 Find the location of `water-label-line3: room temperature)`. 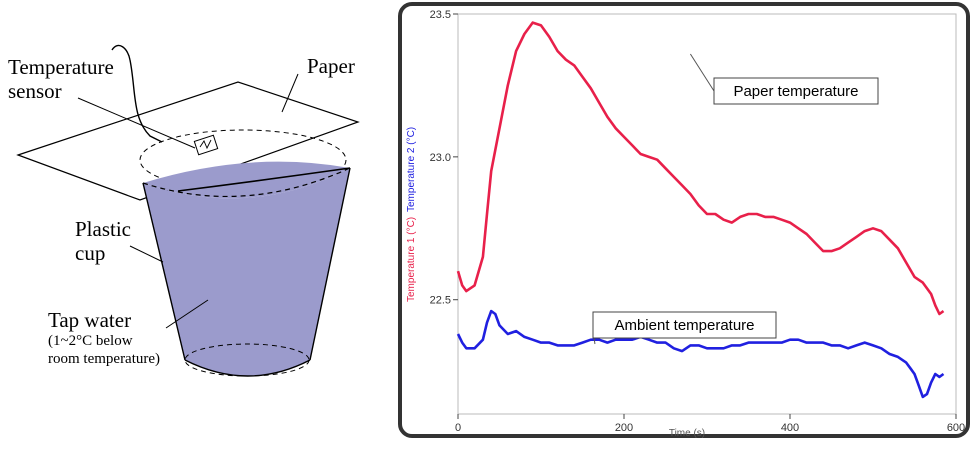

water-label-line3: room temperature) is located at coordinates (104, 359).